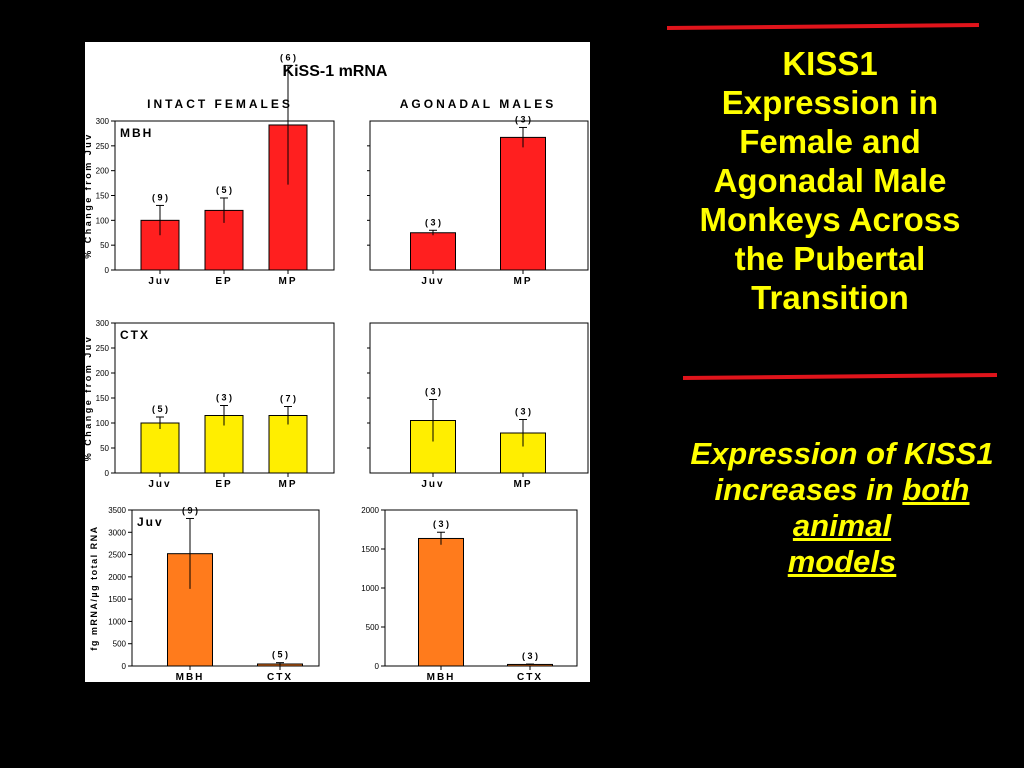 This screenshot has height=768, width=1024. I want to click on header-intact-females: INTACT FEMALES, so click(220, 104).